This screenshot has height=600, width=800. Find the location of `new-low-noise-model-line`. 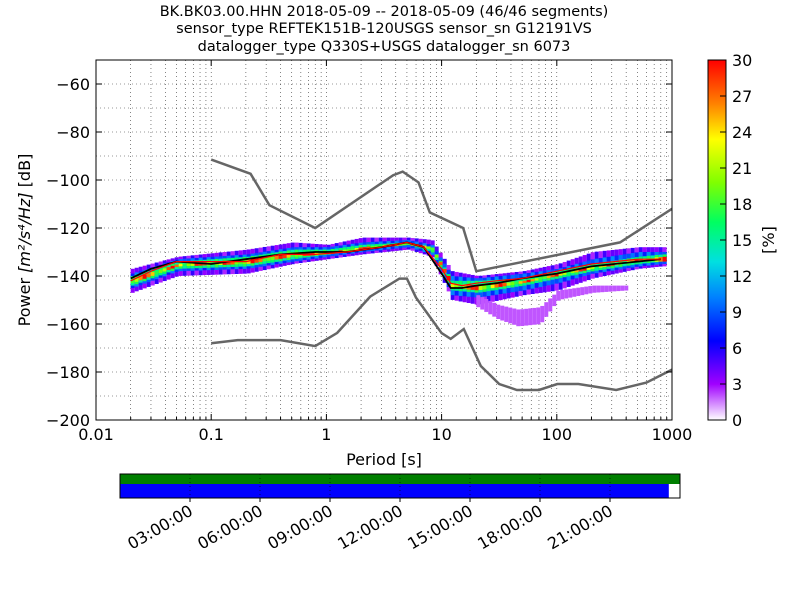

new-low-noise-model-line is located at coordinates (441, 334).